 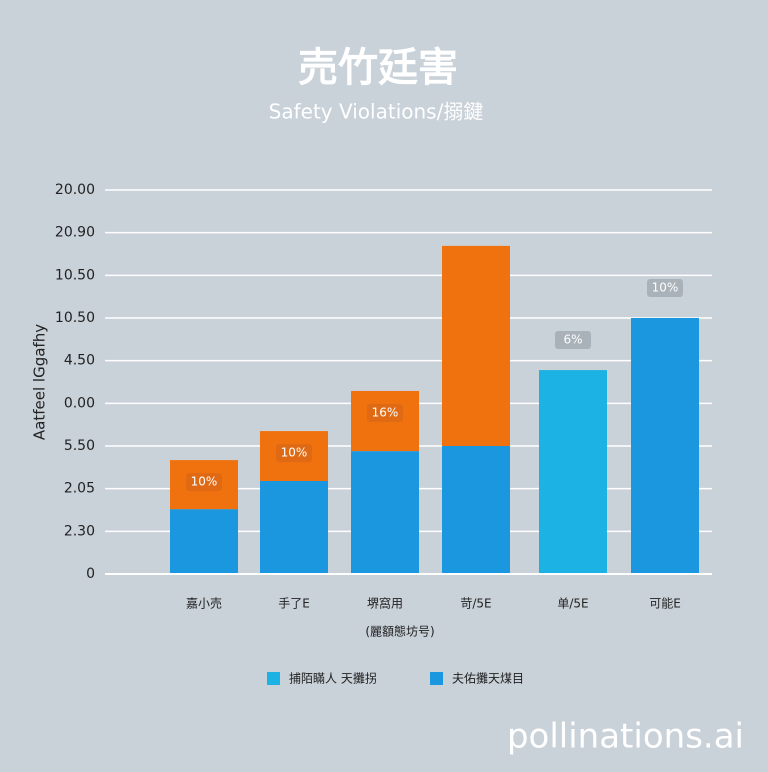 I want to click on y-axis-label: Aatfeel lGgafhy, so click(x=40, y=382).